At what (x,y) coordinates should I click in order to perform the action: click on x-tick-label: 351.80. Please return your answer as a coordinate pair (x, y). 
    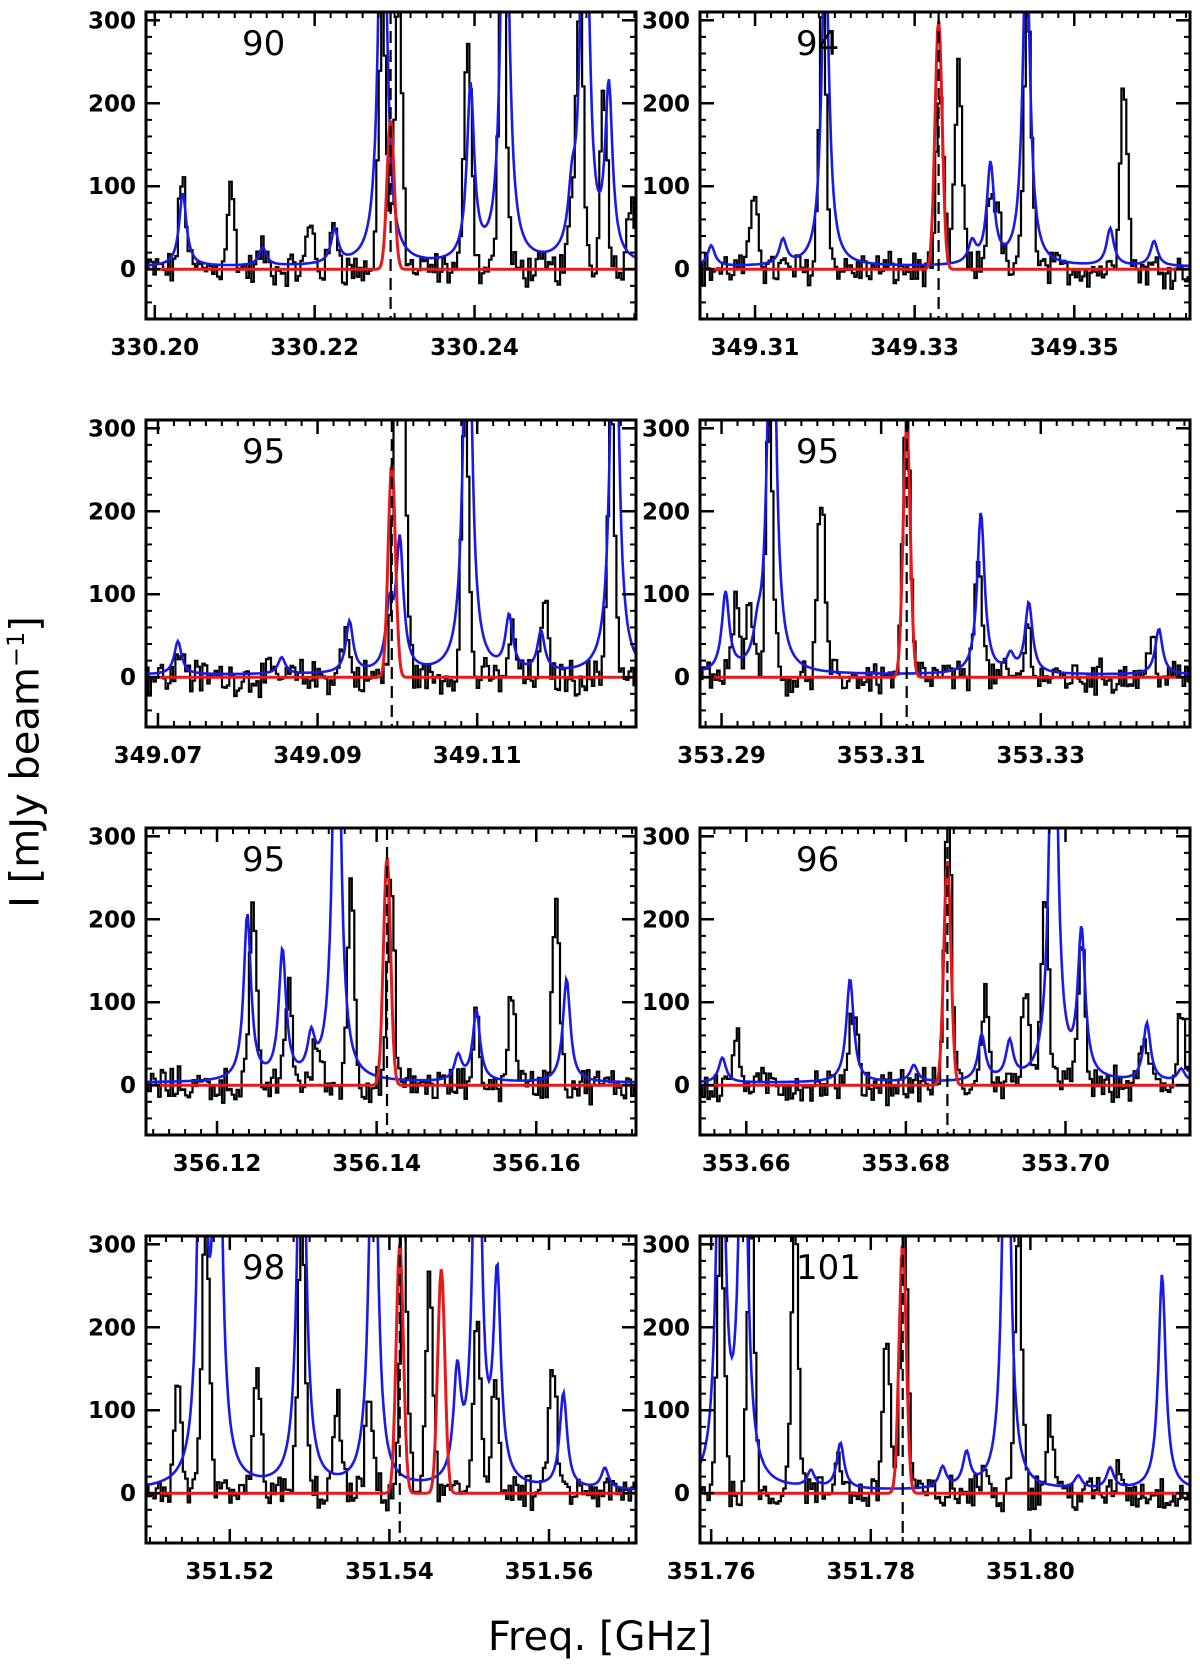
    Looking at the image, I should click on (1030, 1572).